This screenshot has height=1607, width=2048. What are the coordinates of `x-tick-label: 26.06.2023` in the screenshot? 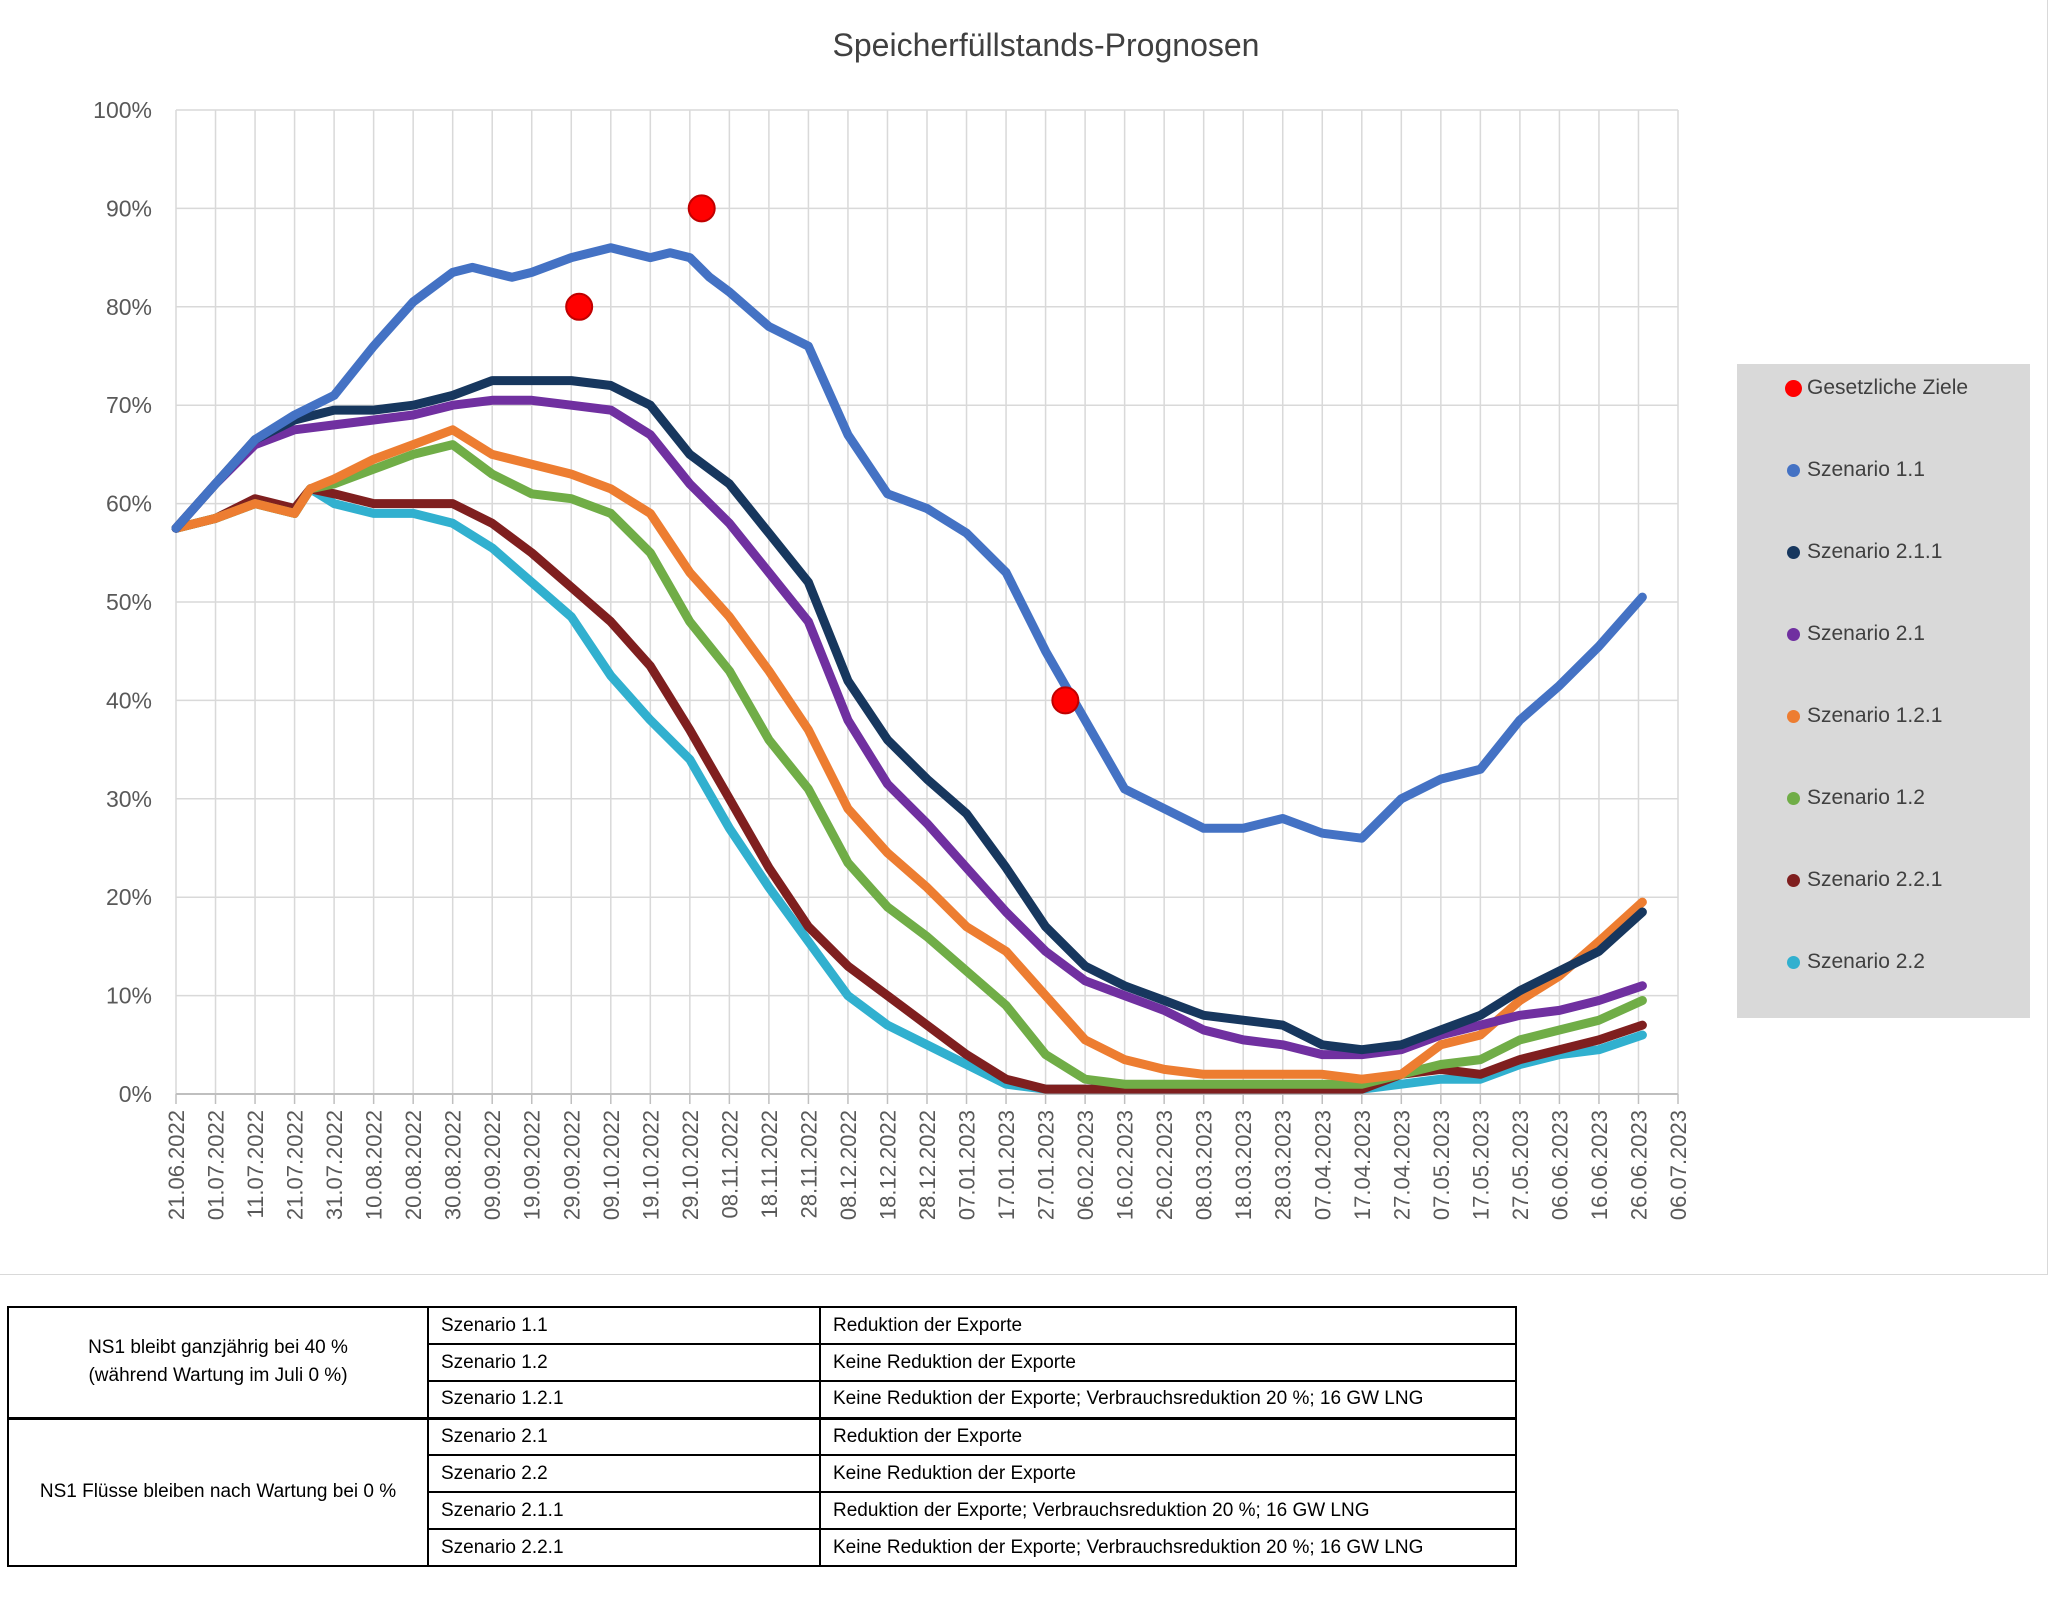 It's located at (1638, 1165).